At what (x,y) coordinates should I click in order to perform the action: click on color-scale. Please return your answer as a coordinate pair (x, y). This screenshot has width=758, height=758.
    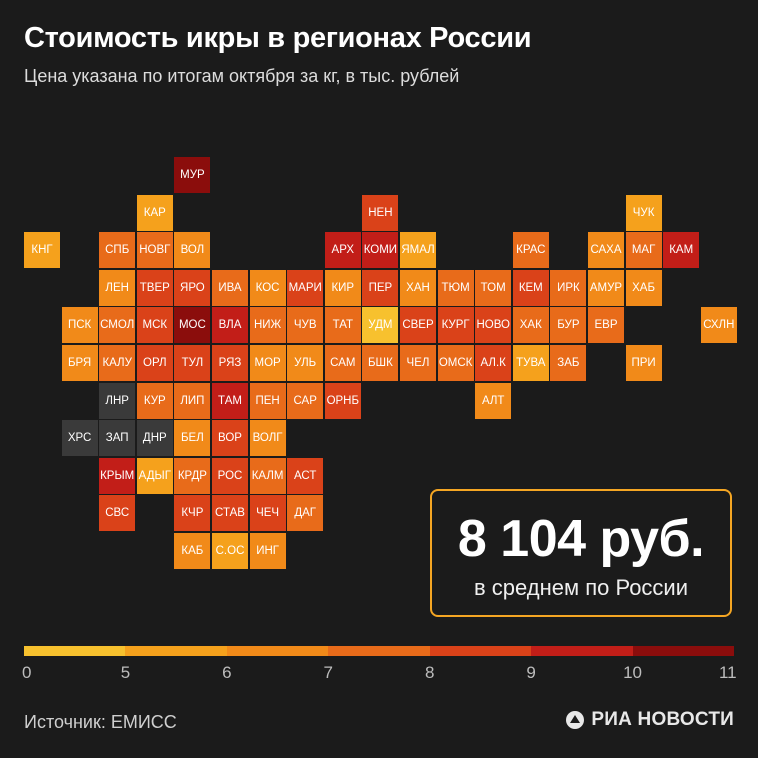
    Looking at the image, I should click on (379, 651).